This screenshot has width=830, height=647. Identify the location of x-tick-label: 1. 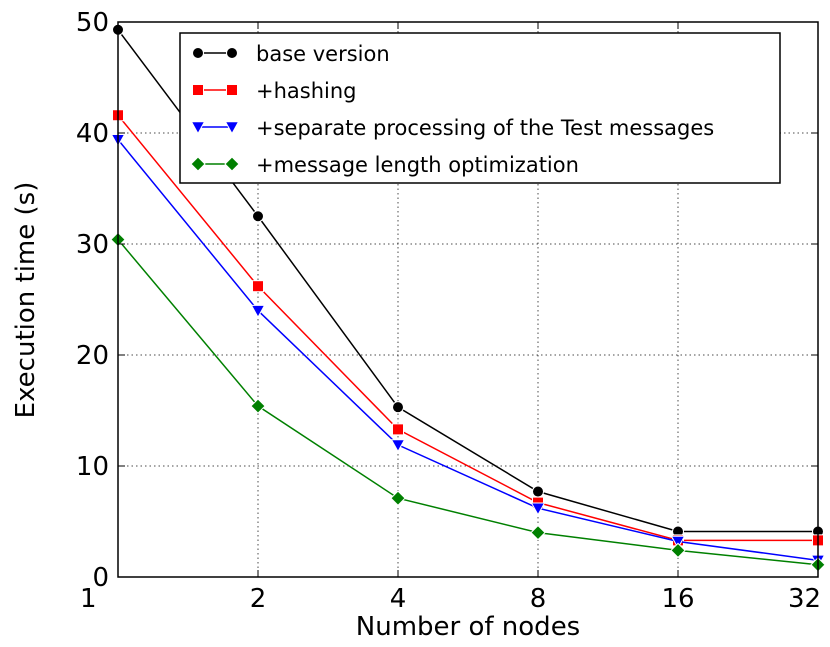
(88, 599).